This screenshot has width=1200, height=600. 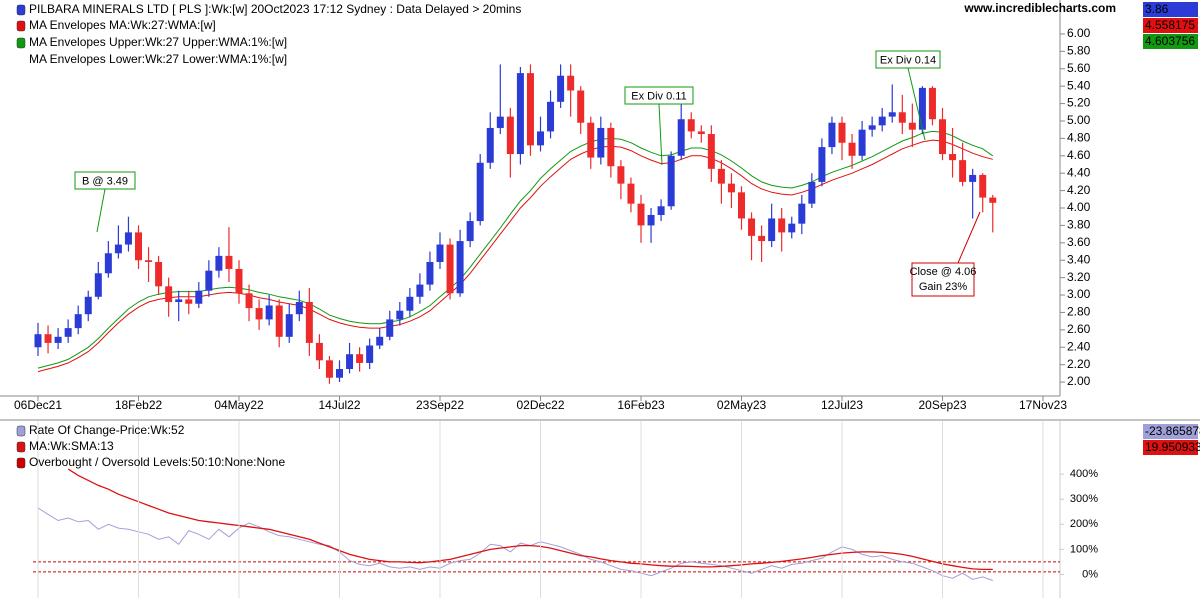 What do you see at coordinates (1079, 329) in the screenshot?
I see `y-tick-label: 2.60` at bounding box center [1079, 329].